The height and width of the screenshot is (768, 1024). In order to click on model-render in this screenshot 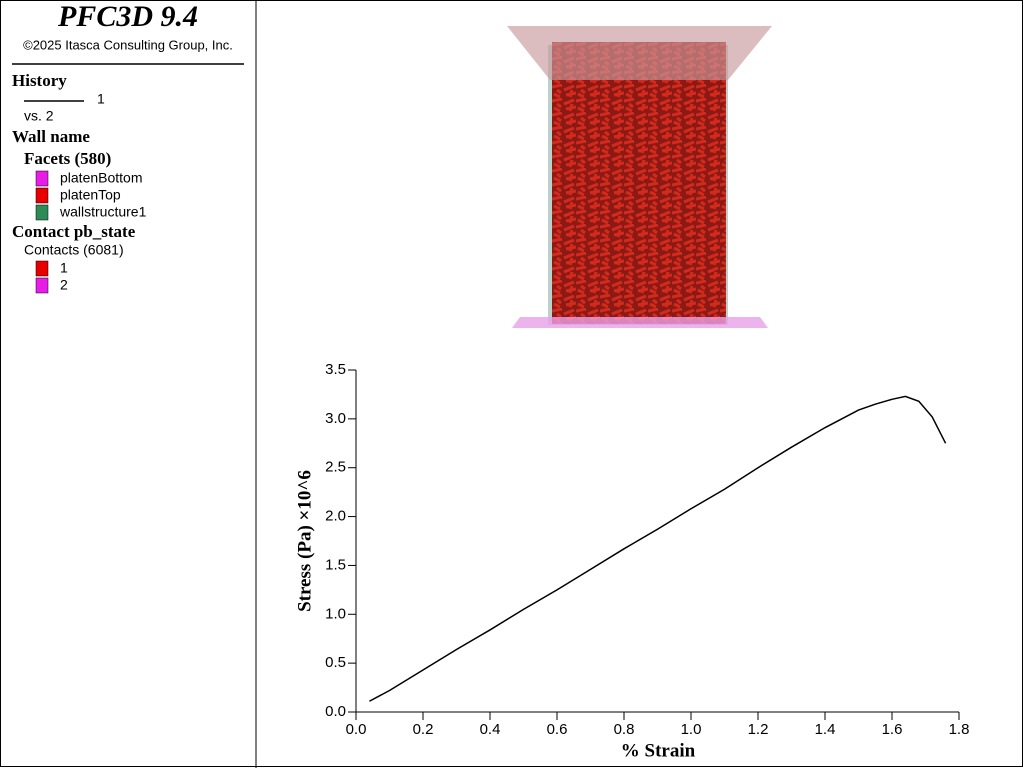, I will do `click(639, 177)`.